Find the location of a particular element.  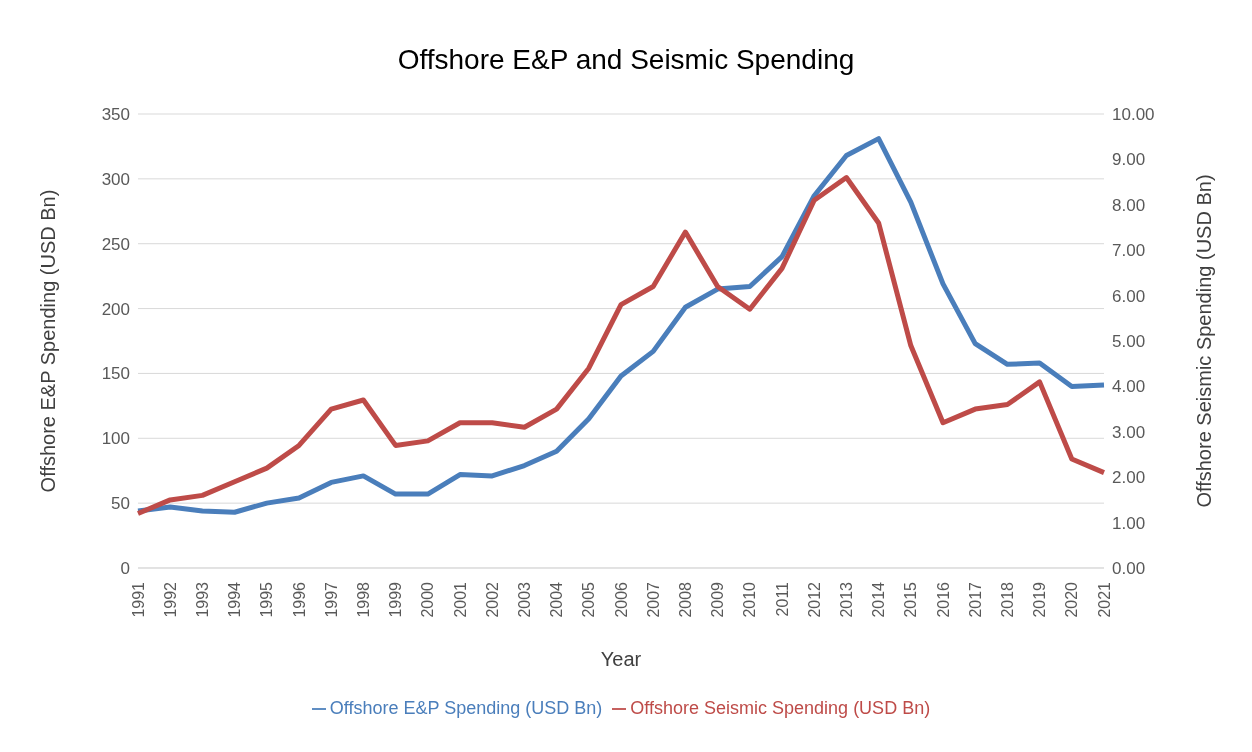

x-tick-label: 2007 is located at coordinates (653, 599).